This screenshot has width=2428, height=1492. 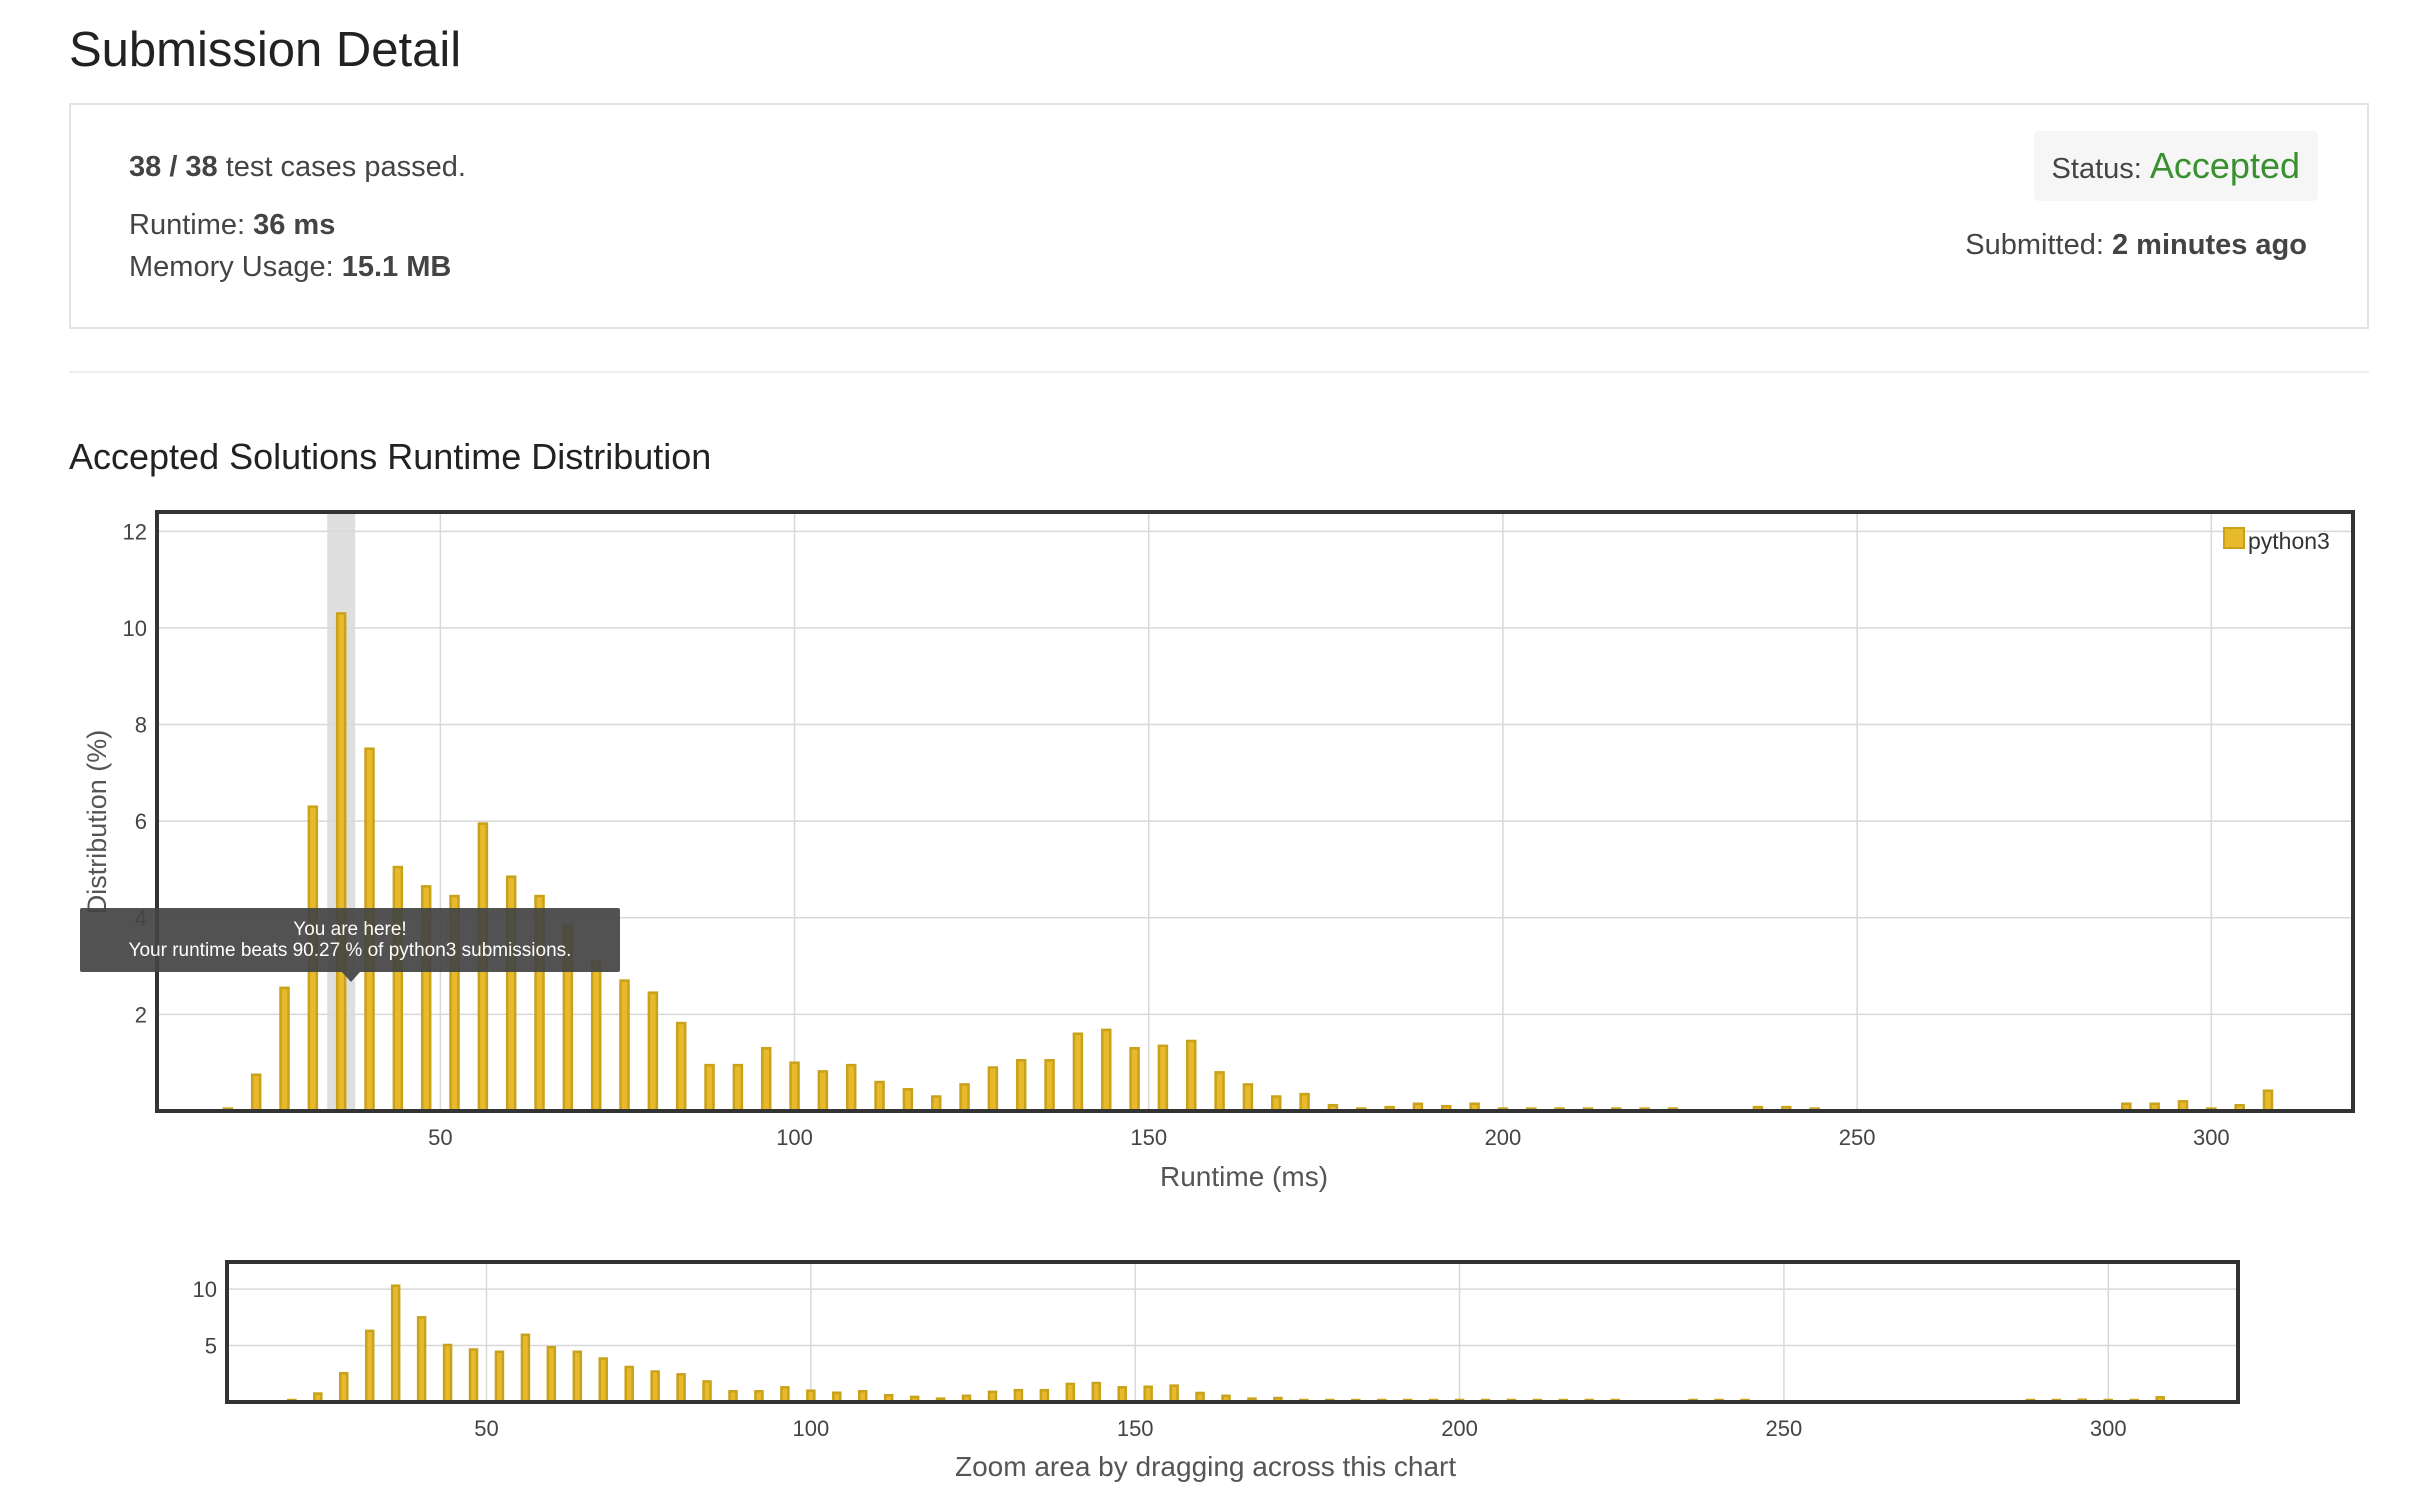 What do you see at coordinates (294, 225) in the screenshot?
I see `runtime-value: 36 ms` at bounding box center [294, 225].